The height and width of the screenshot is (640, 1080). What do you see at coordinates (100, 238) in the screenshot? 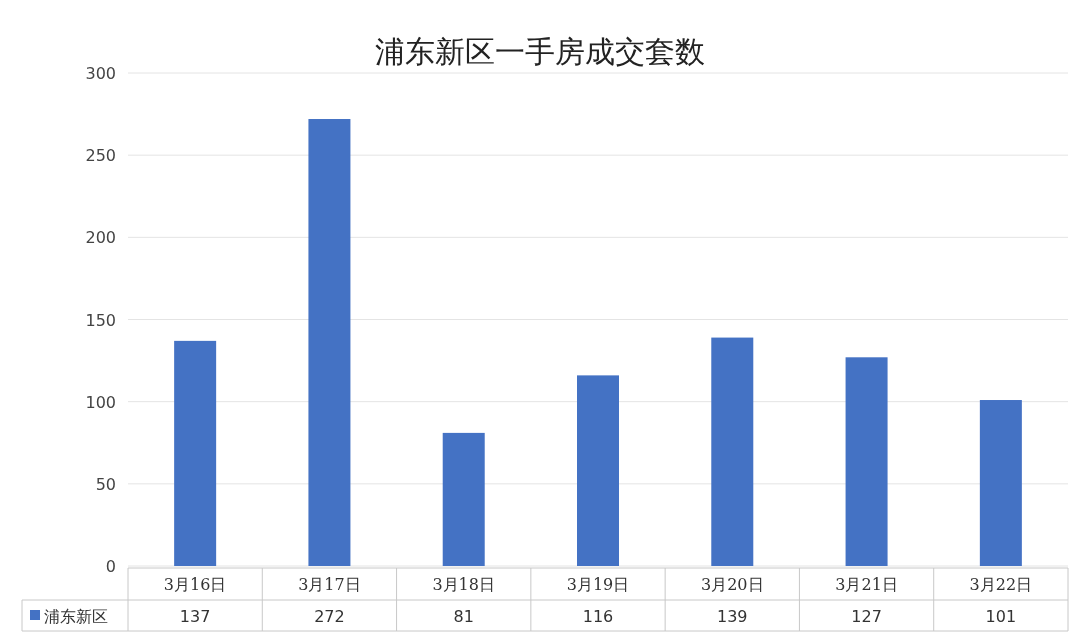
I see `y-tick-label: 200` at bounding box center [100, 238].